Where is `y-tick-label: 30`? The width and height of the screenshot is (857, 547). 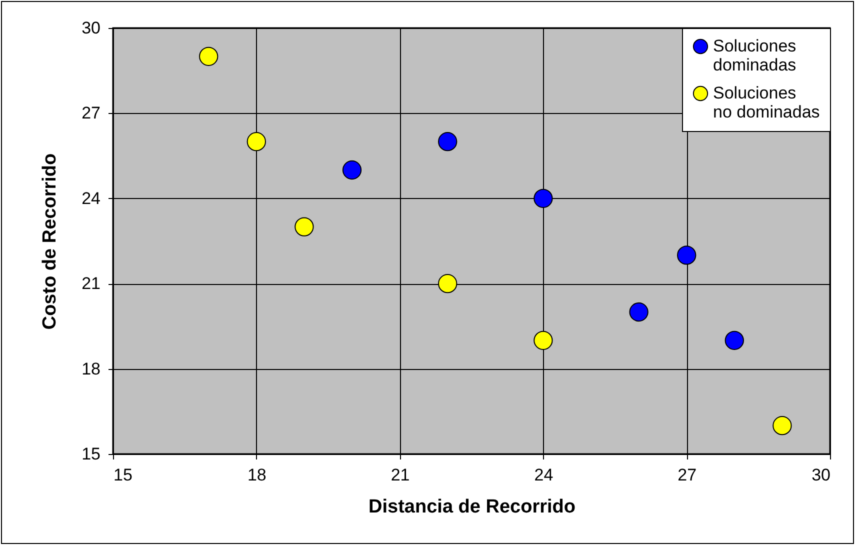 y-tick-label: 30 is located at coordinates (91, 28).